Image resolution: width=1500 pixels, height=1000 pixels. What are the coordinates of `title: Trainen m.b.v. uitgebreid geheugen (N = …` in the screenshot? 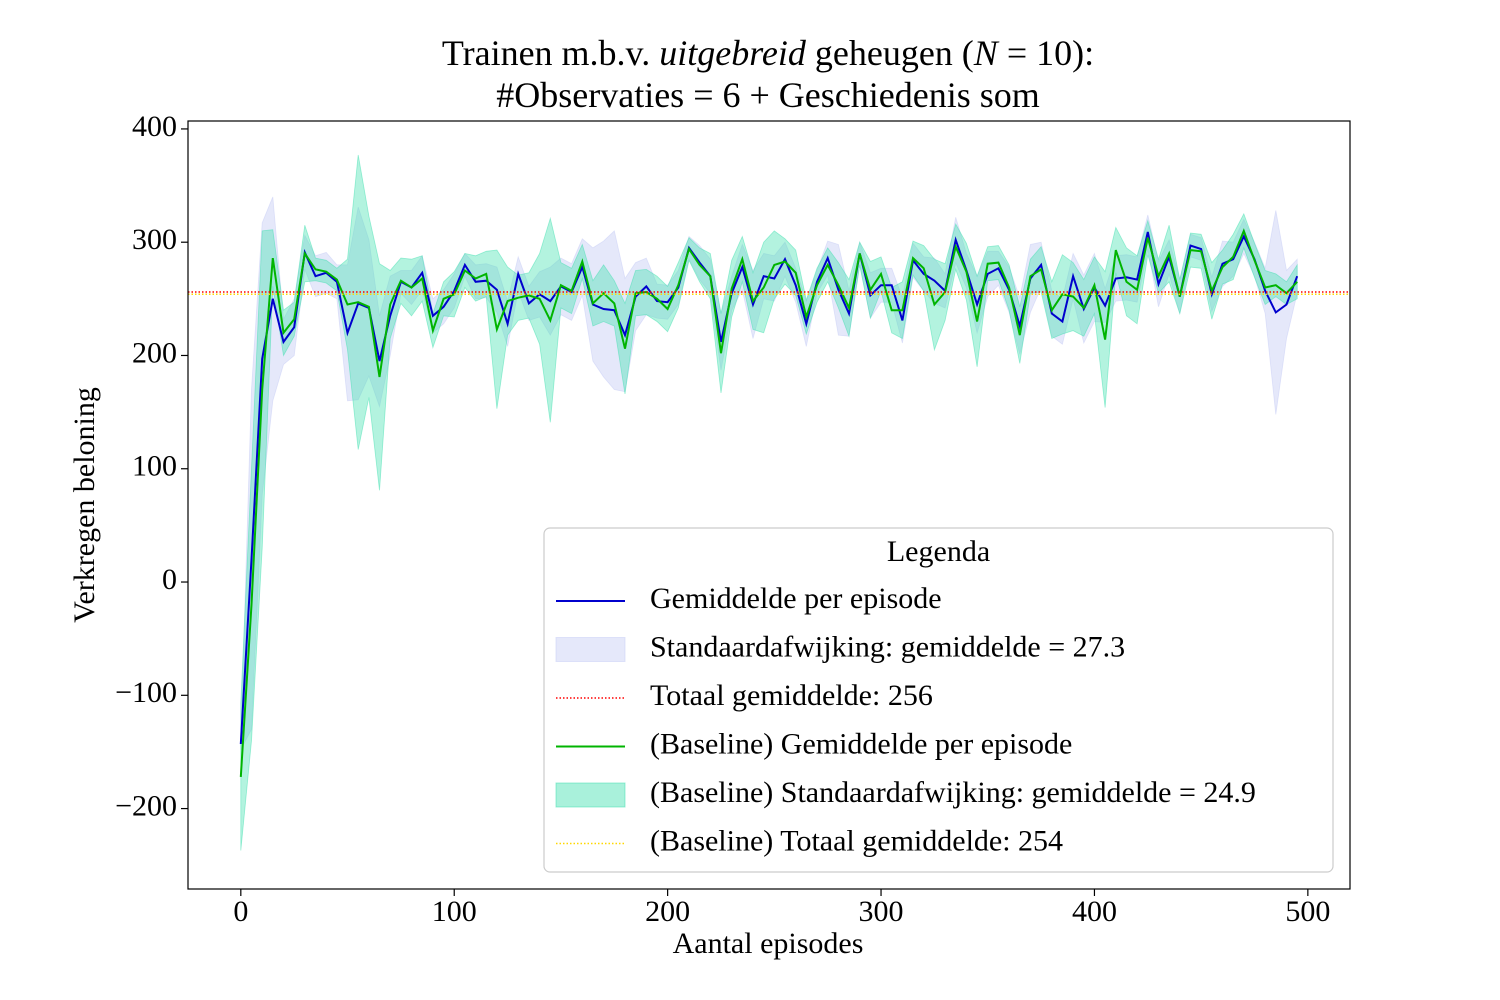 It's located at (768, 74).